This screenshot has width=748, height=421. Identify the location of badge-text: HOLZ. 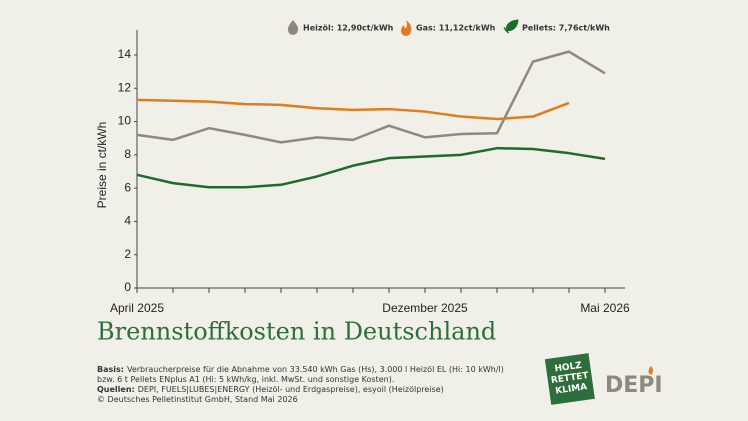
(568, 368).